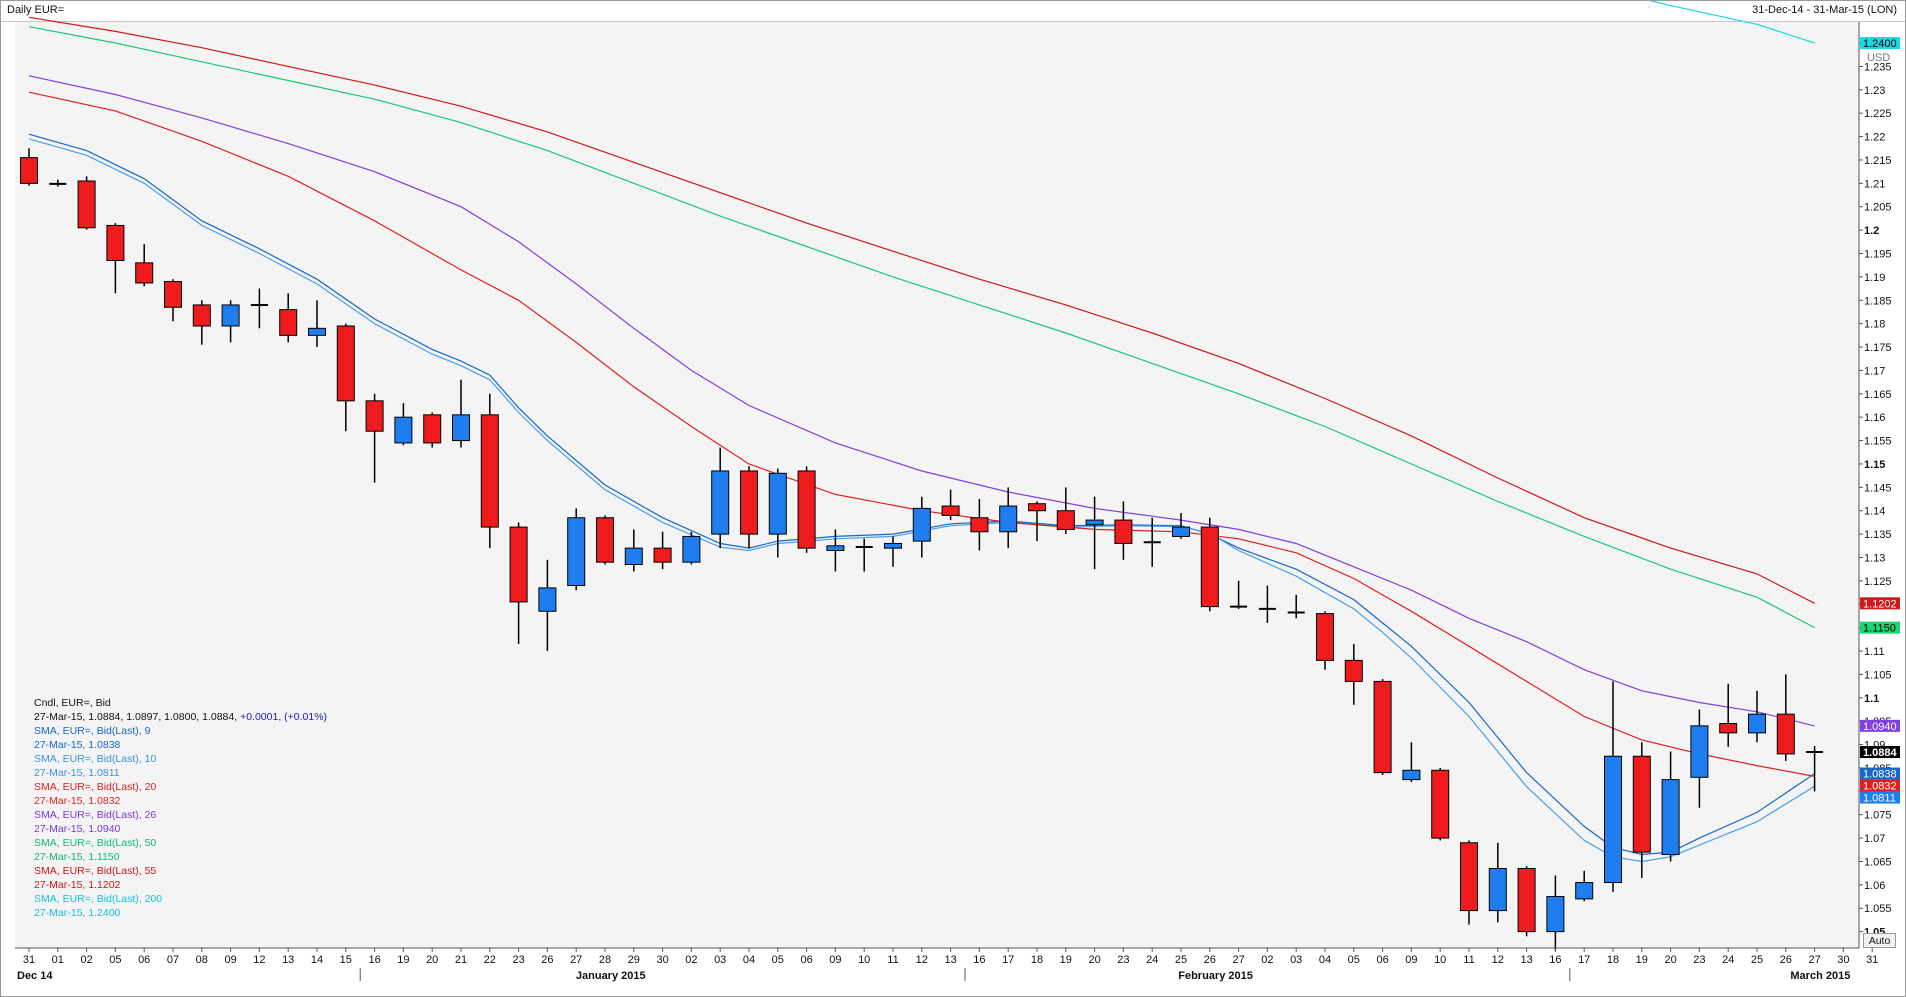  Describe the element at coordinates (77, 829) in the screenshot. I see `legend-sma26-value: 27-Mar-15, 1.0940` at that location.